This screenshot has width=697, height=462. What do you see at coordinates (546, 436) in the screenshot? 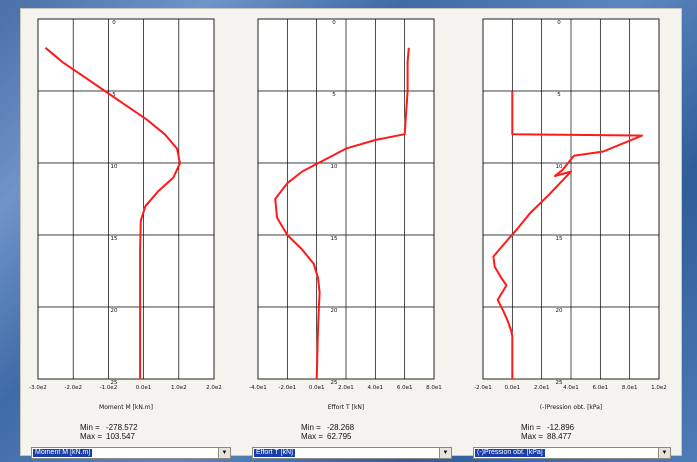
I see `pression-max-stat: Max = 88.477` at bounding box center [546, 436].